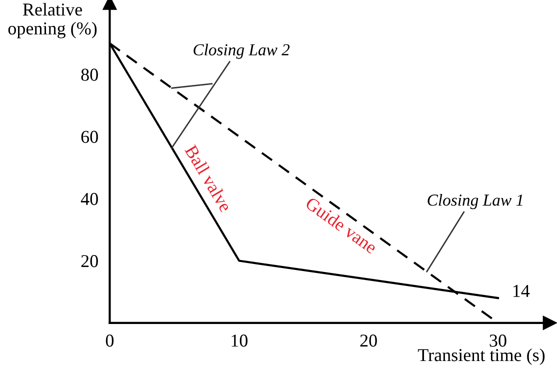  I want to click on x-tick-label: 0, so click(110, 340).